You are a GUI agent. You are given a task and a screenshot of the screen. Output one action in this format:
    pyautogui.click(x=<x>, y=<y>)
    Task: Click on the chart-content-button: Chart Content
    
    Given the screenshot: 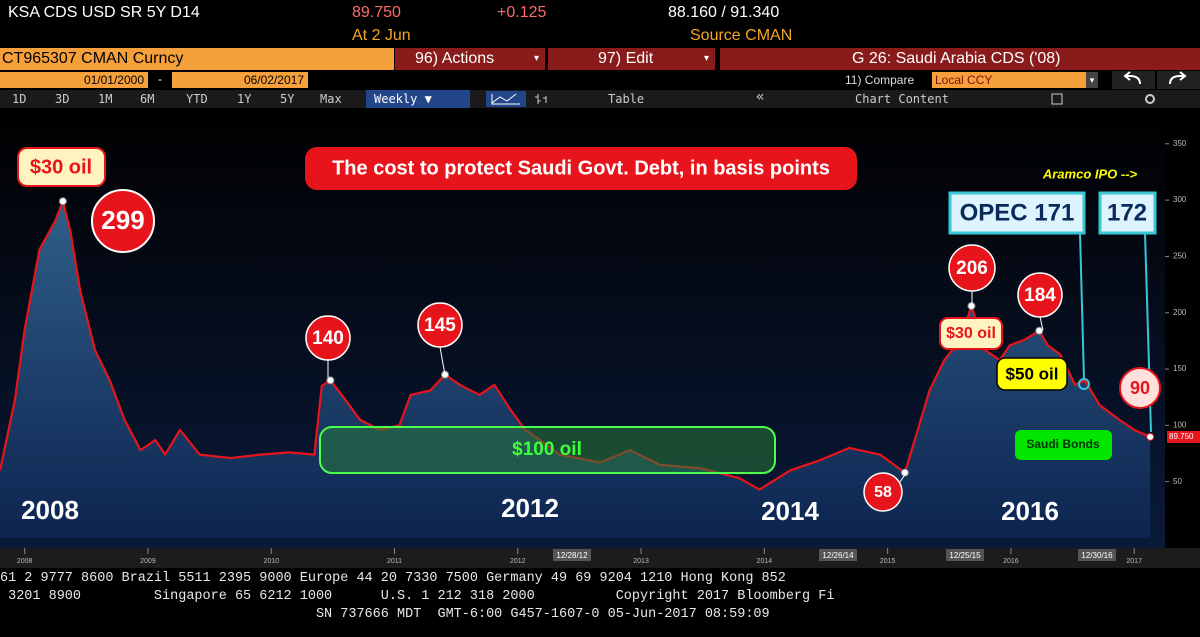 What is the action you would take?
    pyautogui.click(x=902, y=99)
    